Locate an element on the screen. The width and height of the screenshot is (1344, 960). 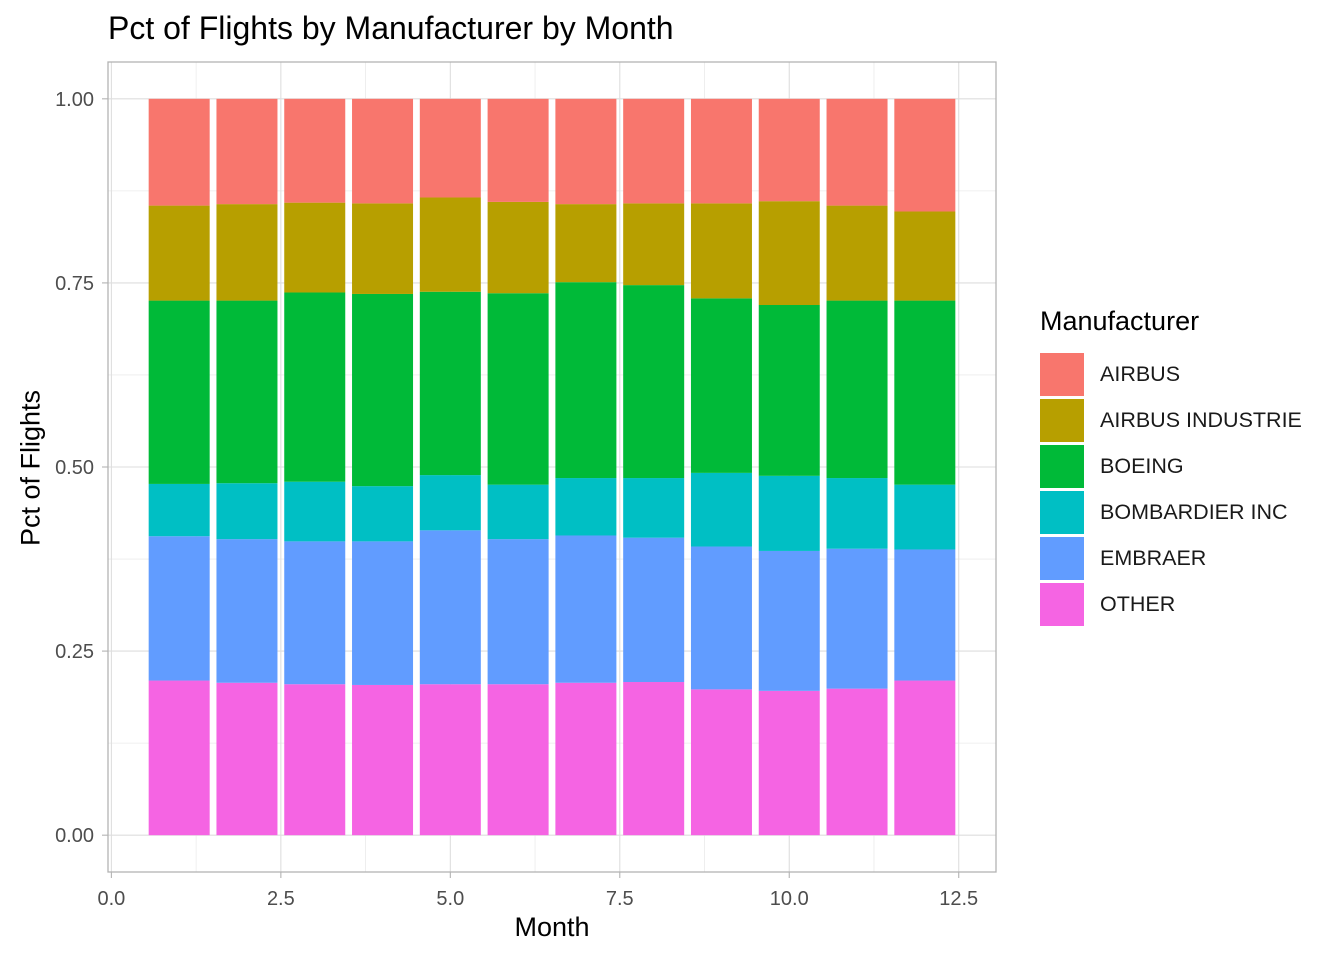
x-axis-title: Month is located at coordinates (552, 927).